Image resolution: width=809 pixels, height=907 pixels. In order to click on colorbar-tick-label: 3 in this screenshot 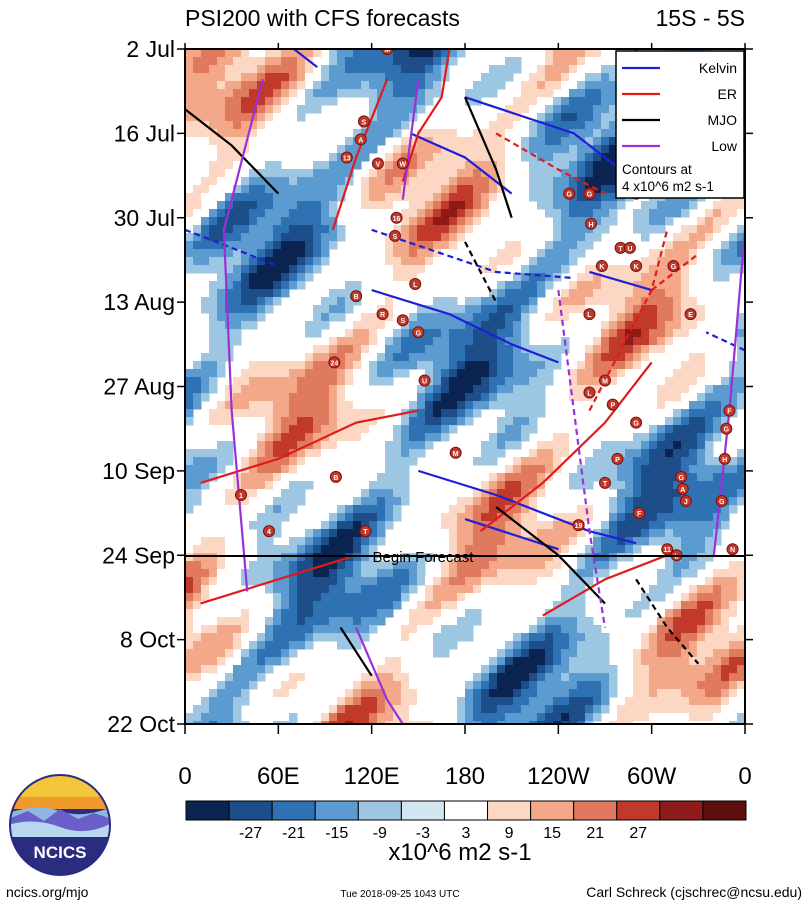, I will do `click(466, 833)`.